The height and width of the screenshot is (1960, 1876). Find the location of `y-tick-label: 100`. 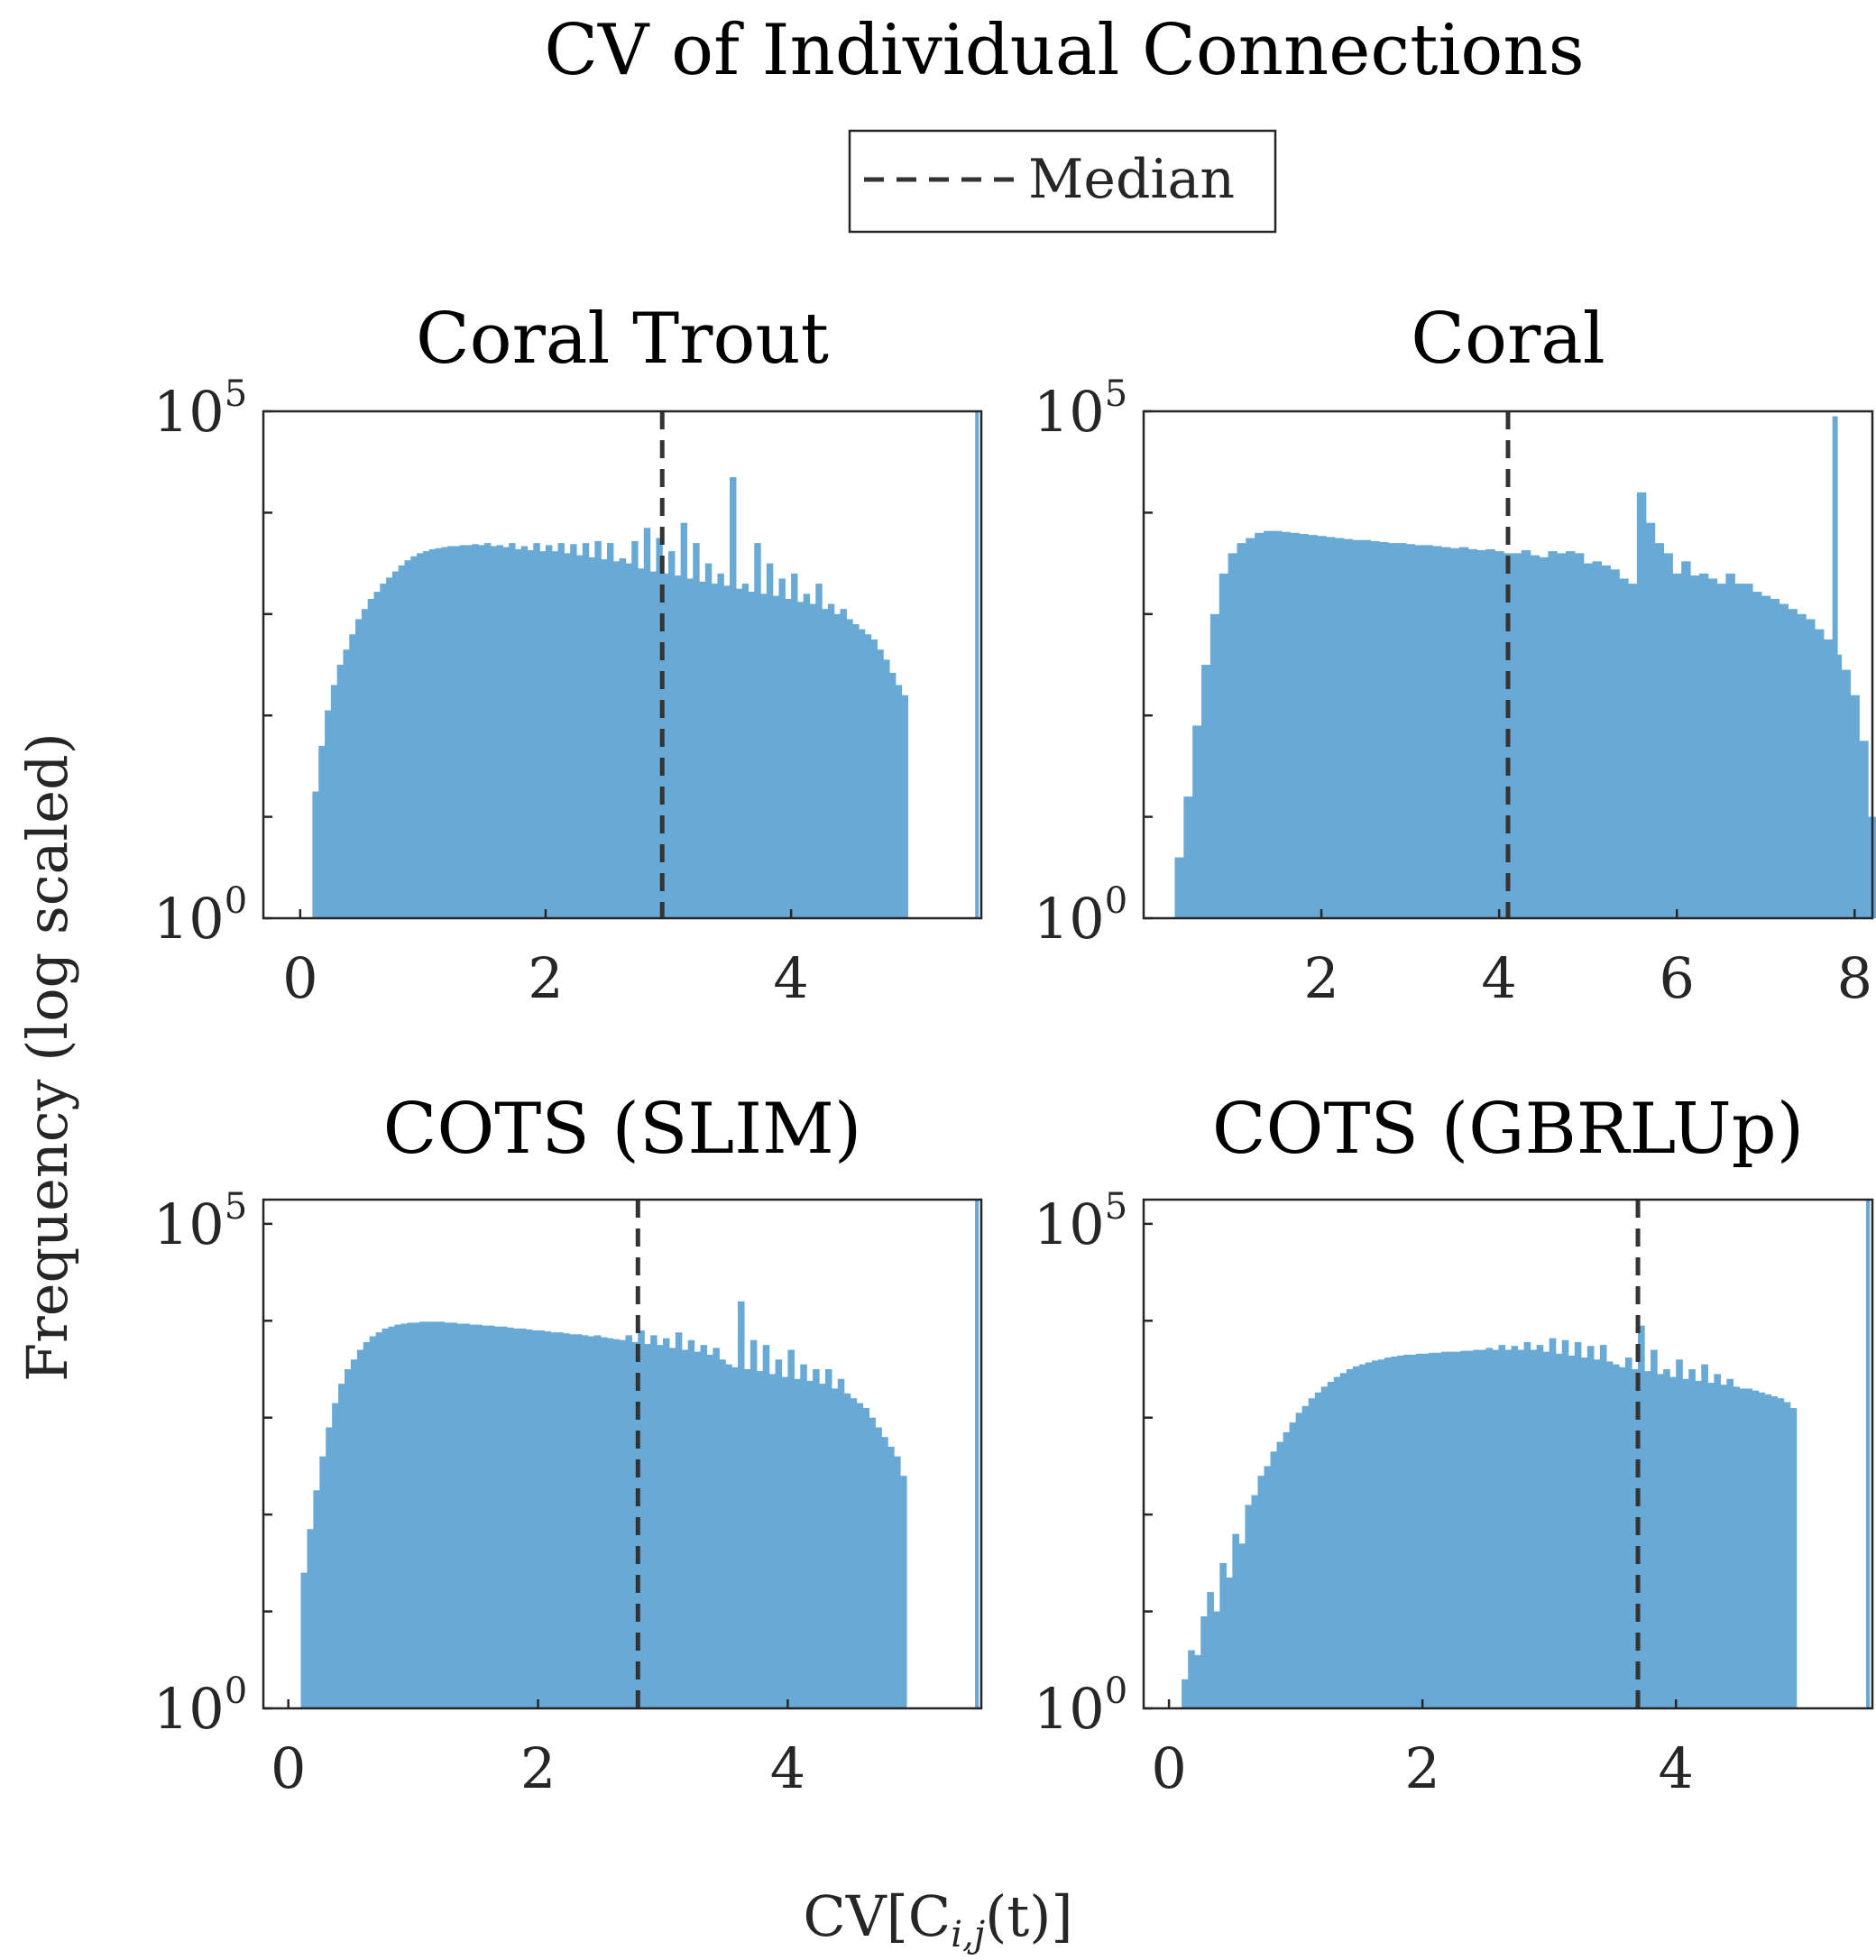

y-tick-label: 100 is located at coordinates (1080, 916).